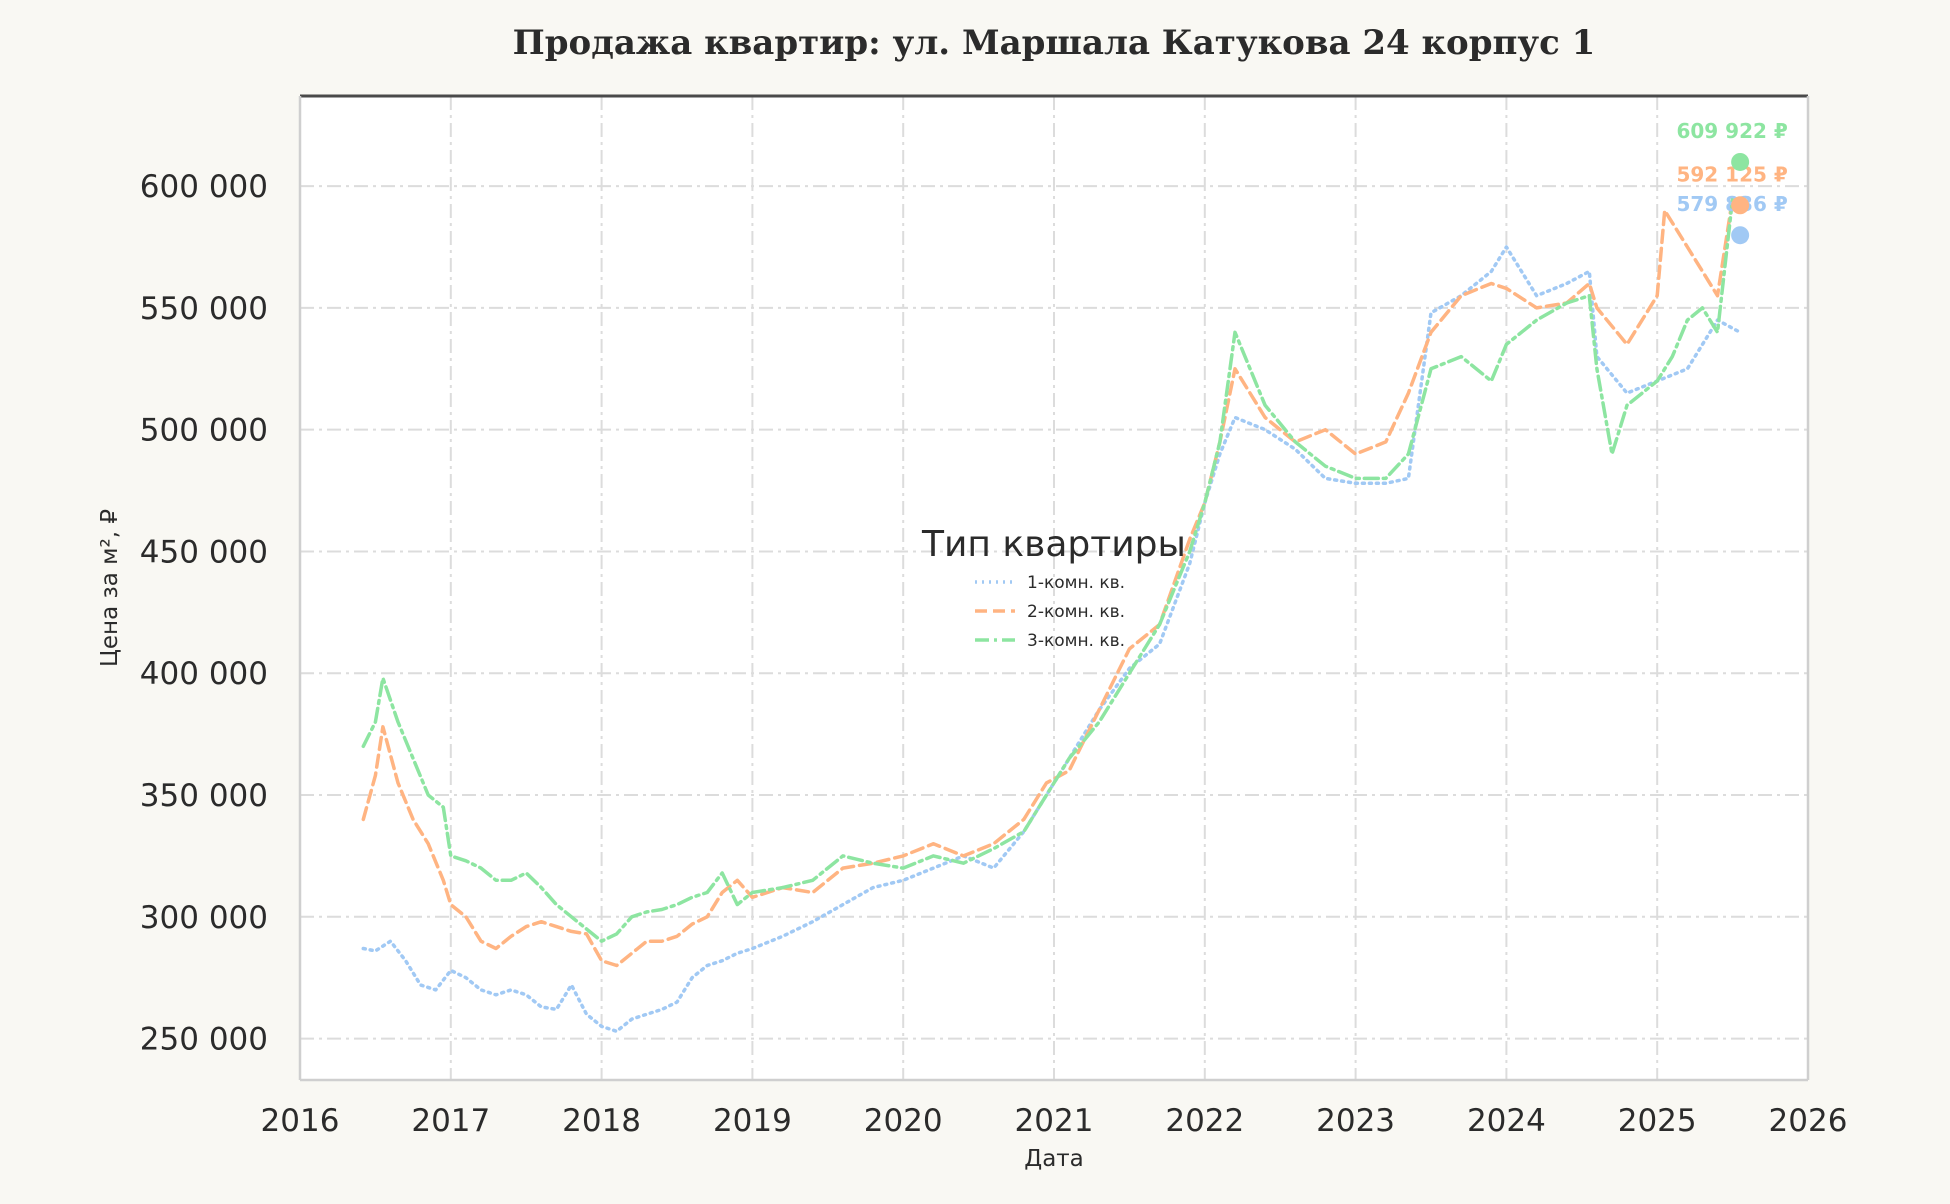  What do you see at coordinates (1808, 1121) in the screenshot?
I see `x-tick-label: 2026` at bounding box center [1808, 1121].